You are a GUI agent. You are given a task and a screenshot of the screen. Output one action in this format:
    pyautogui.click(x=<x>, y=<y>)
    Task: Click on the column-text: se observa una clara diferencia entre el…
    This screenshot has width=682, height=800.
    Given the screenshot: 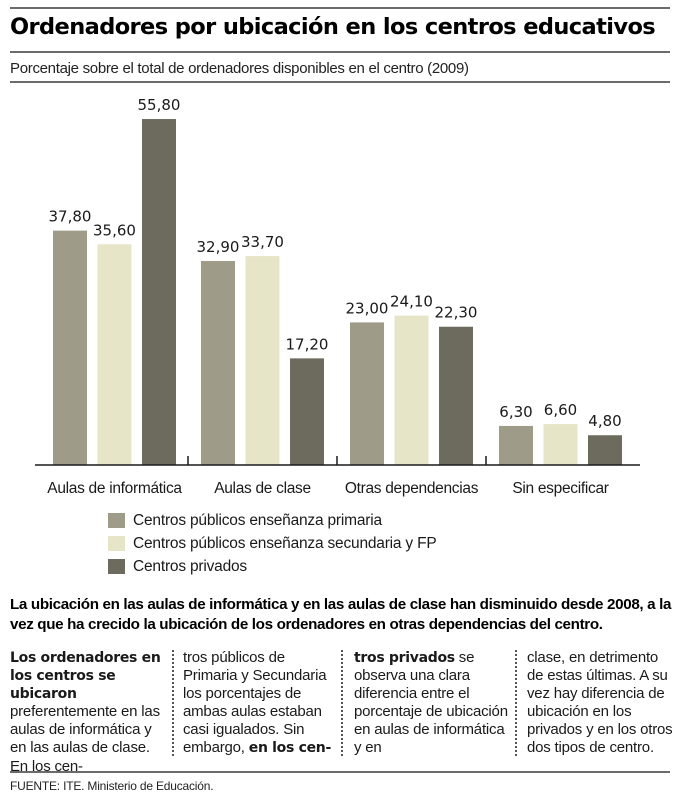 What is the action you would take?
    pyautogui.click(x=431, y=703)
    